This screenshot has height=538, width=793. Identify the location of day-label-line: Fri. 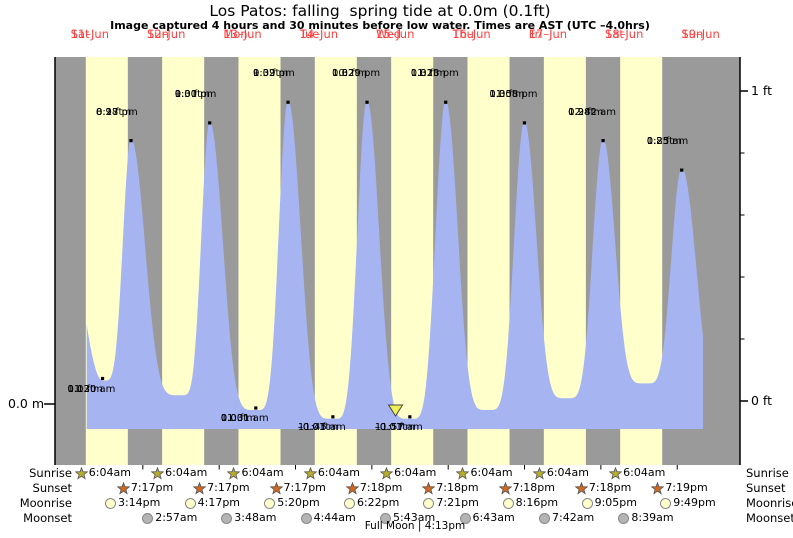
(535, 34).